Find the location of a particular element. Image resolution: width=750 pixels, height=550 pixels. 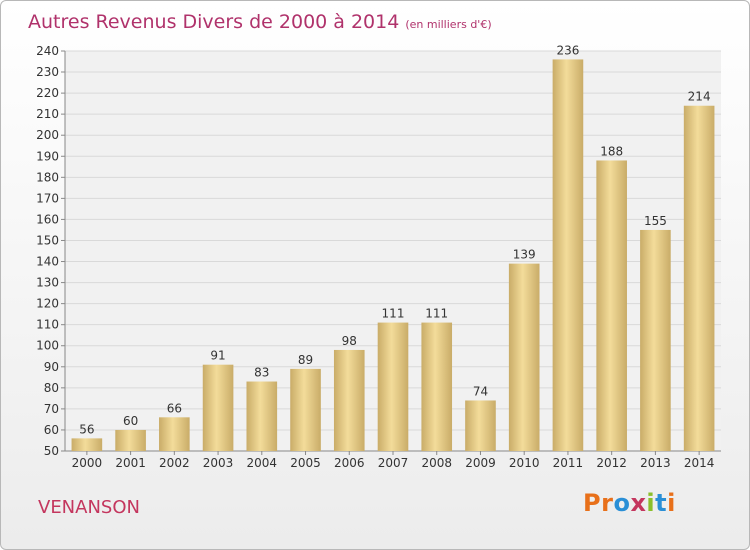

y-tick-label: 220 is located at coordinates (47, 93).